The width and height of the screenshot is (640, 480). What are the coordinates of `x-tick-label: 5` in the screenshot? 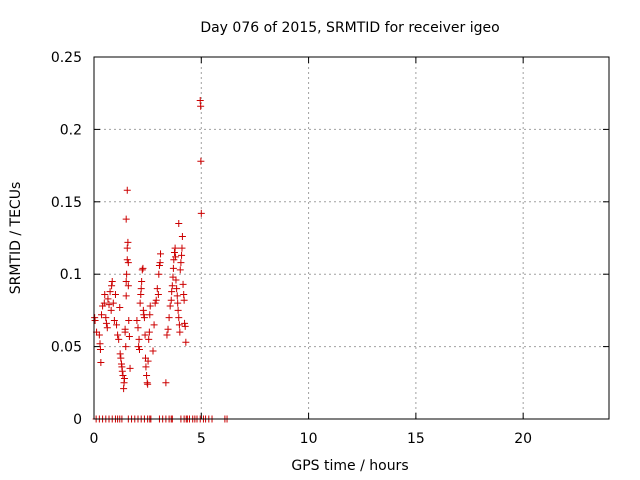 It's located at (201, 439).